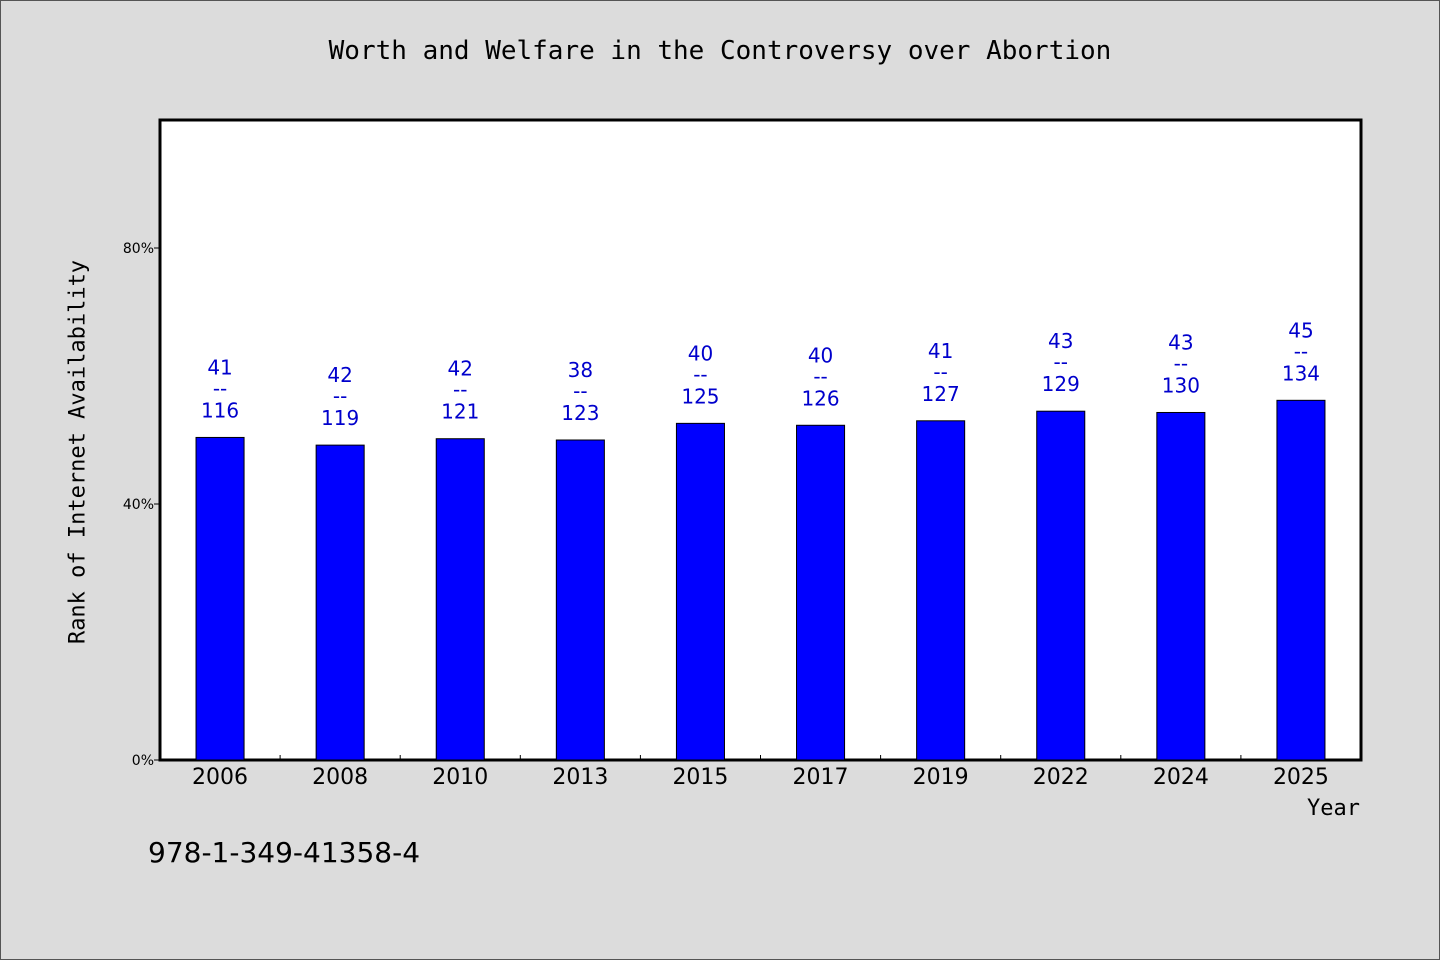  I want to click on bar-label-bottom: 126, so click(820, 398).